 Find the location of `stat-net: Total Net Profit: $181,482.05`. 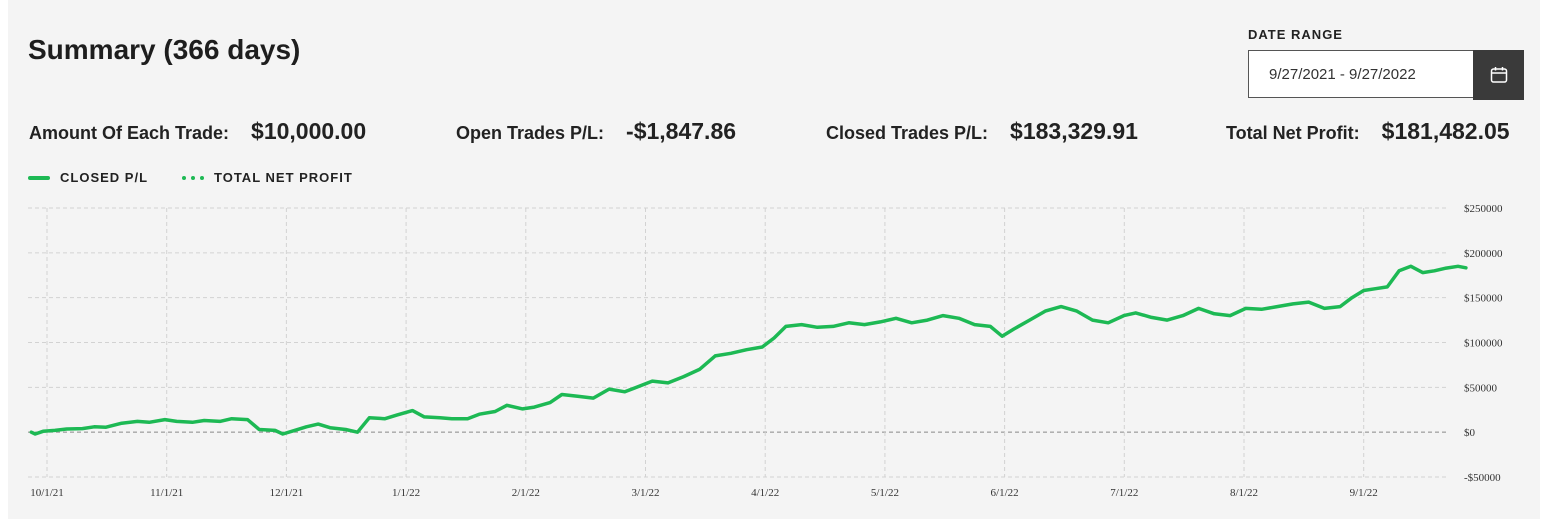

stat-net: Total Net Profit: $181,482.05 is located at coordinates (1368, 131).